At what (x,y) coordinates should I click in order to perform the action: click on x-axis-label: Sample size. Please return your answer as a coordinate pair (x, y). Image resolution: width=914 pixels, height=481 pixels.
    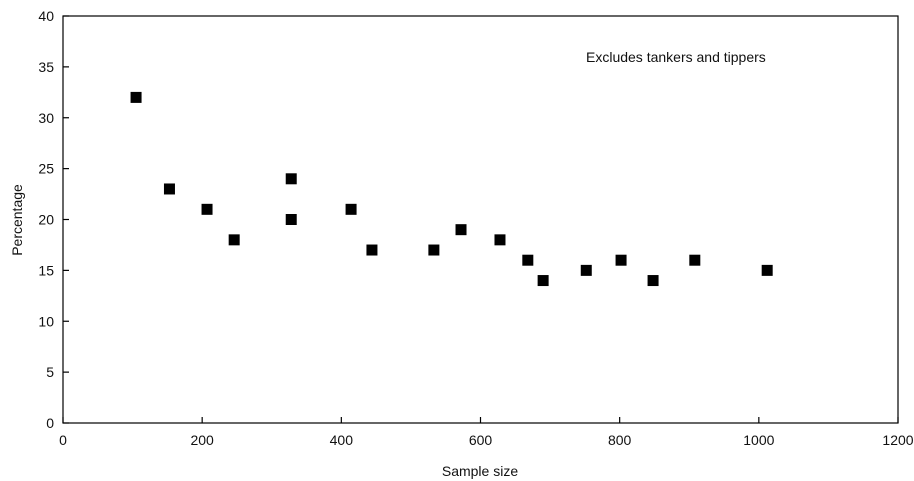
    Looking at the image, I should click on (480, 471).